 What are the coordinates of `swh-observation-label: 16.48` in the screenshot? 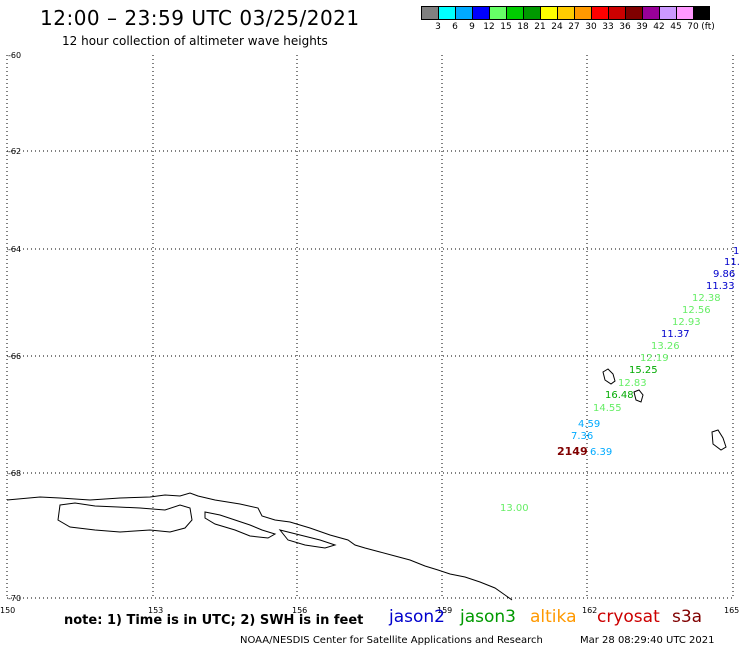 It's located at (619, 395).